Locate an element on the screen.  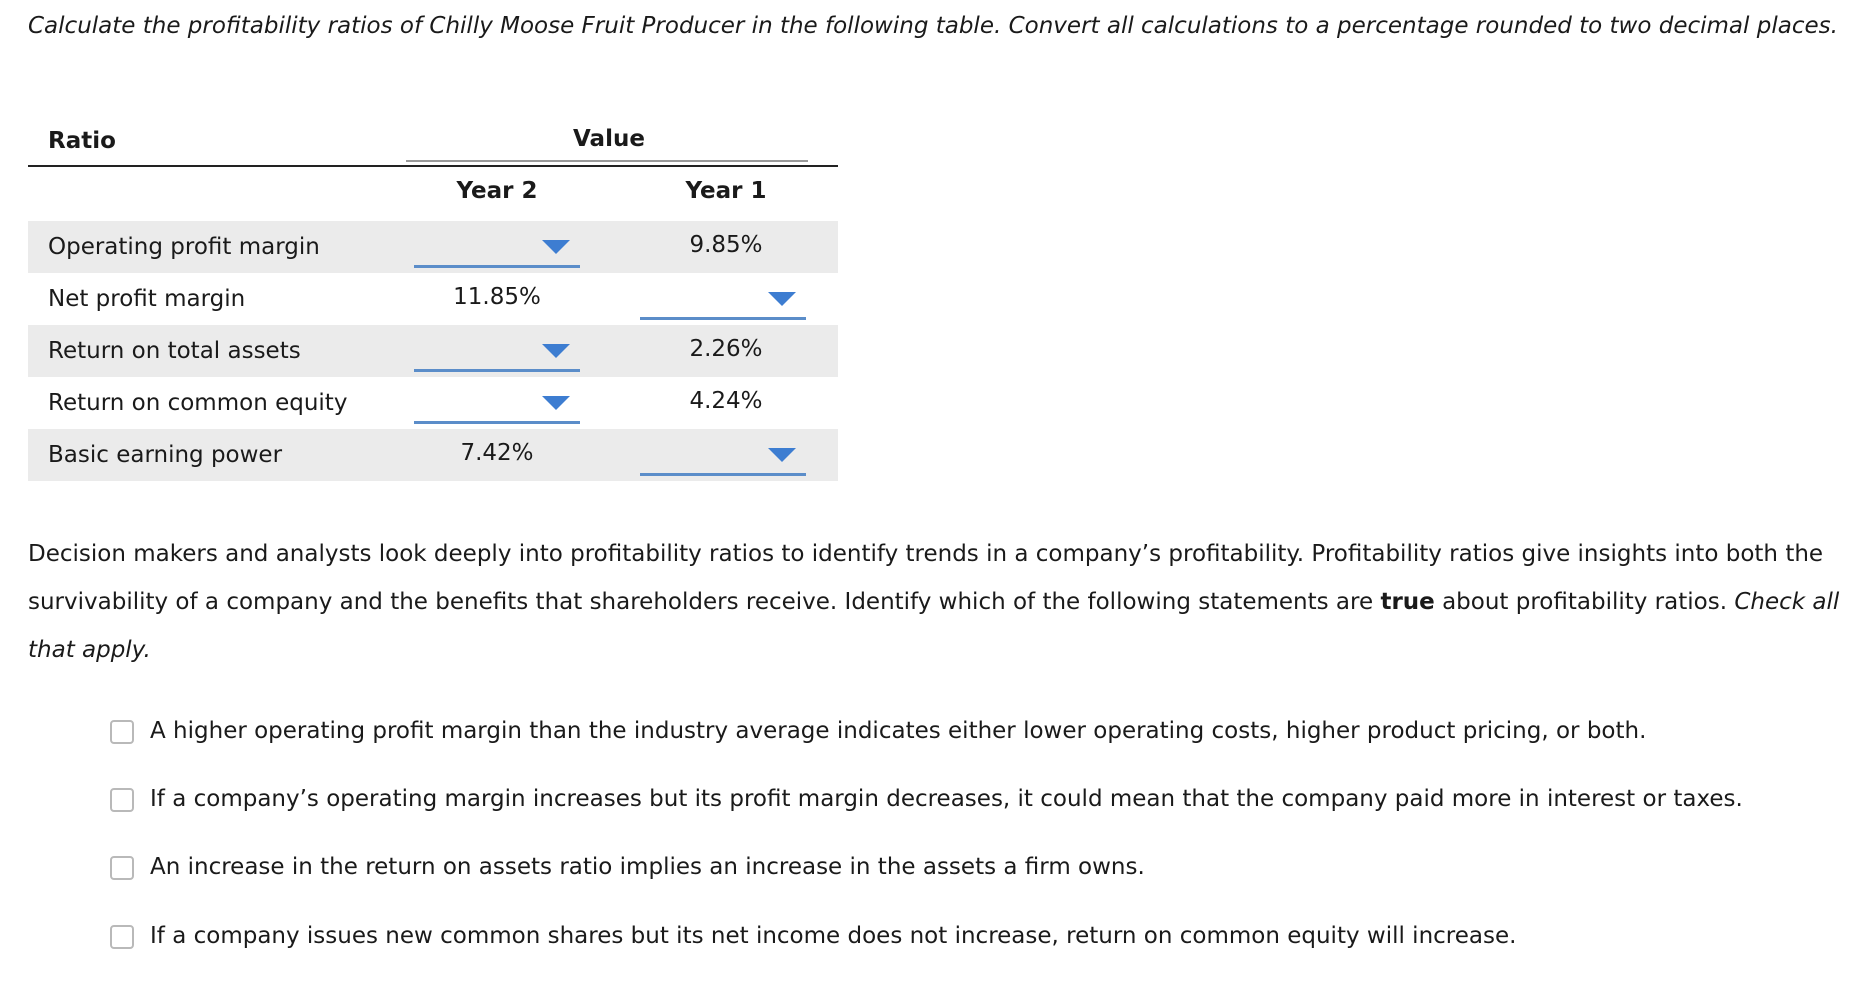
row-label: Return on total assets is located at coordinates (174, 351).